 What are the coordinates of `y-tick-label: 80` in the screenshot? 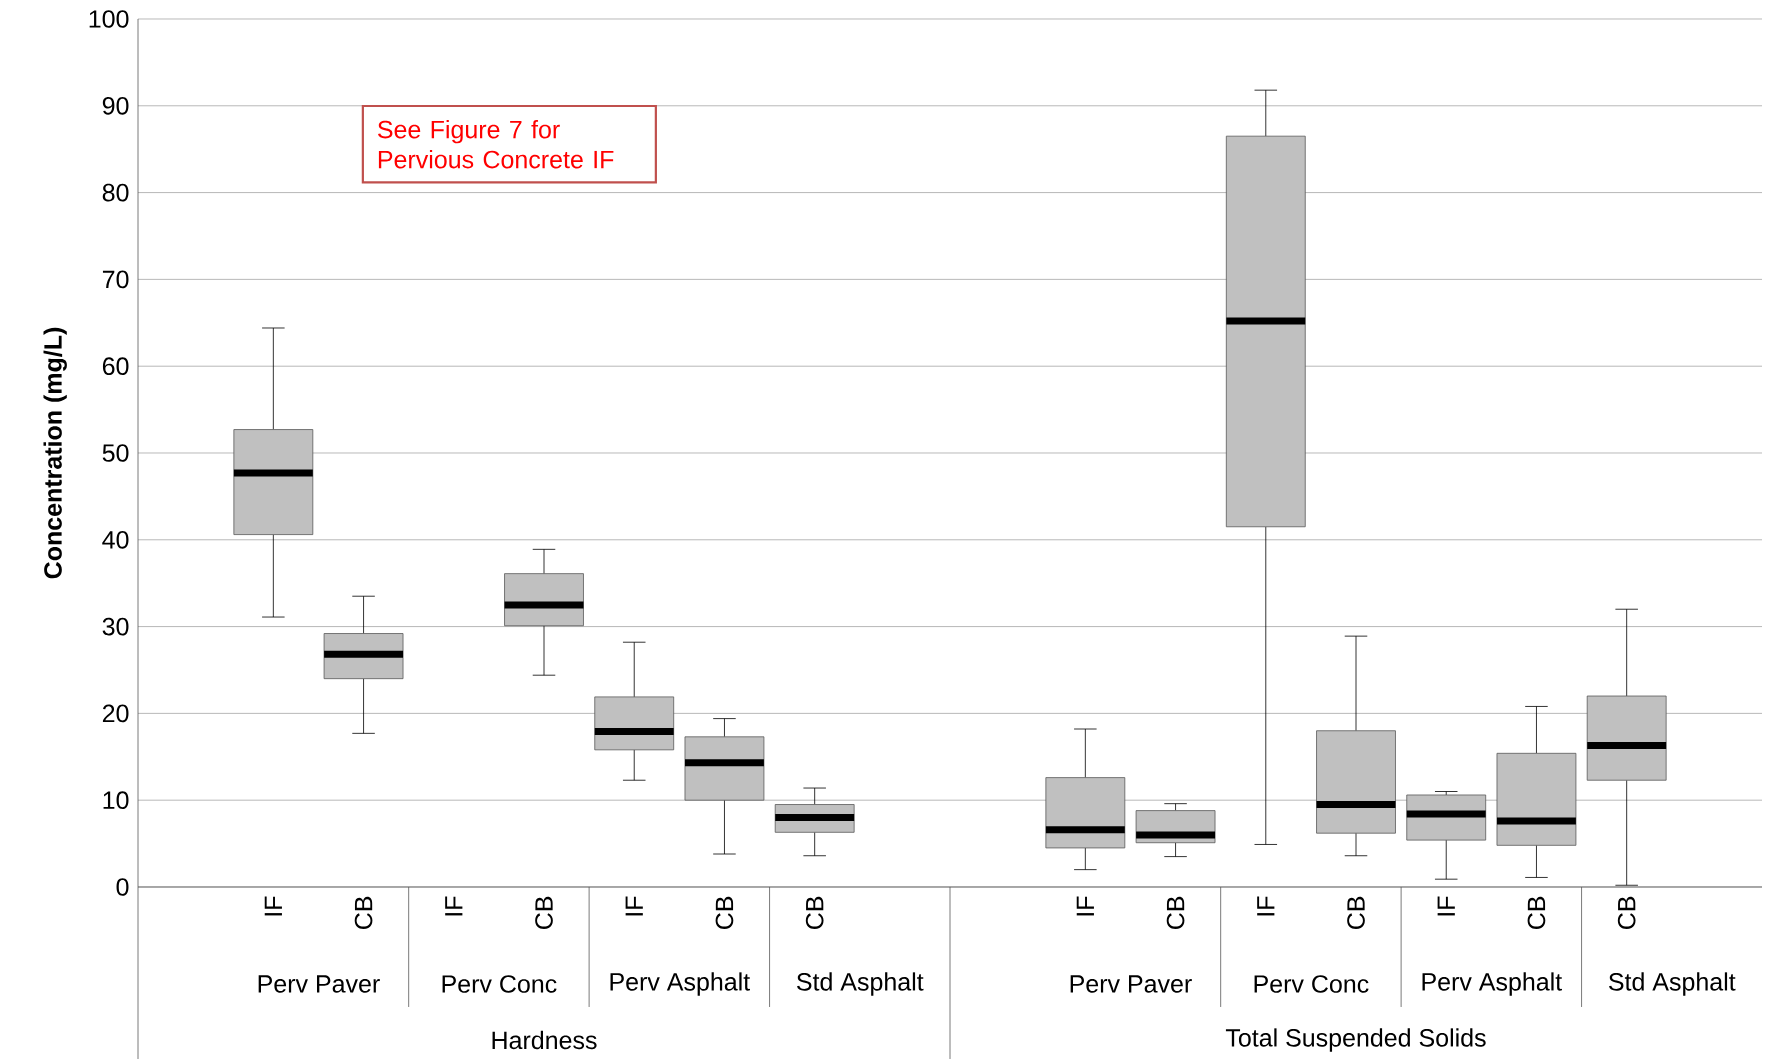 It's located at (115, 192).